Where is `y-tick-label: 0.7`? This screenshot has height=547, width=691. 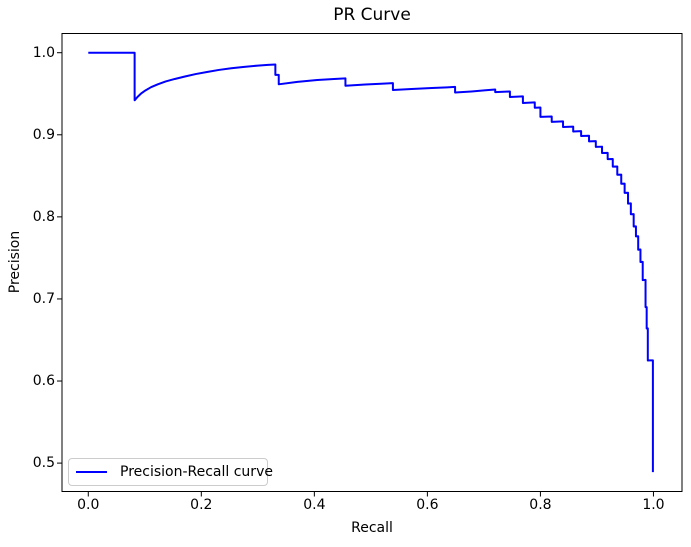 y-tick-label: 0.7 is located at coordinates (43, 298).